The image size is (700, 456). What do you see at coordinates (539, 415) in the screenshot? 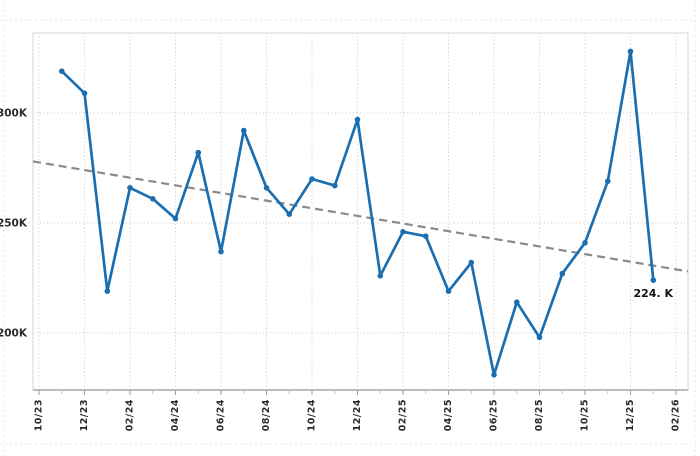
I see `x-axis-tick-label: 08/25` at bounding box center [539, 415].